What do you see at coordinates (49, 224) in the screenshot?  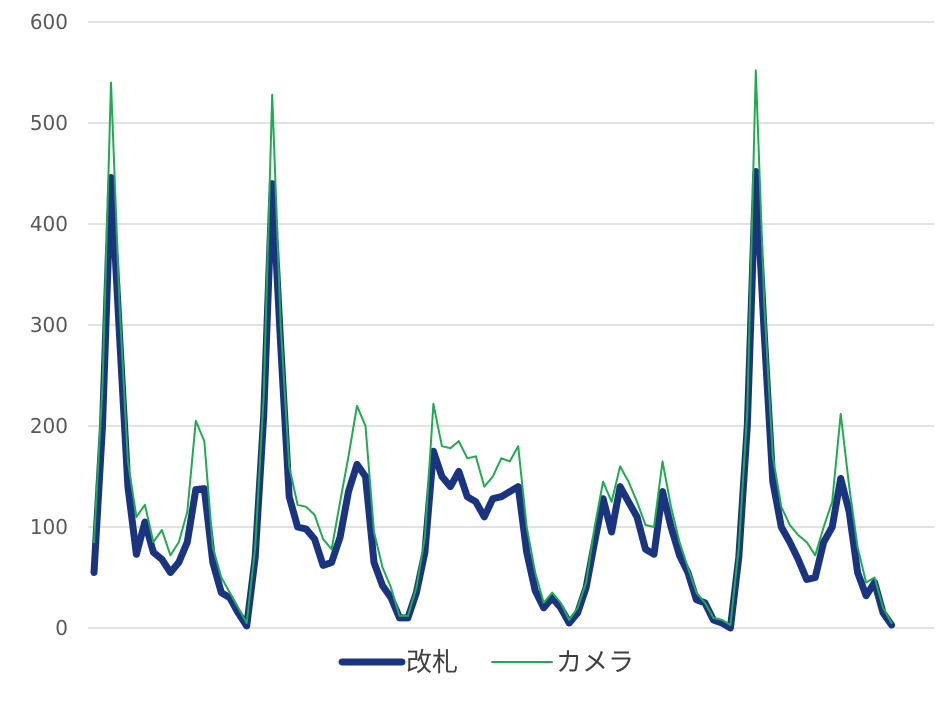 I see `y-tick-label-400: 400` at bounding box center [49, 224].